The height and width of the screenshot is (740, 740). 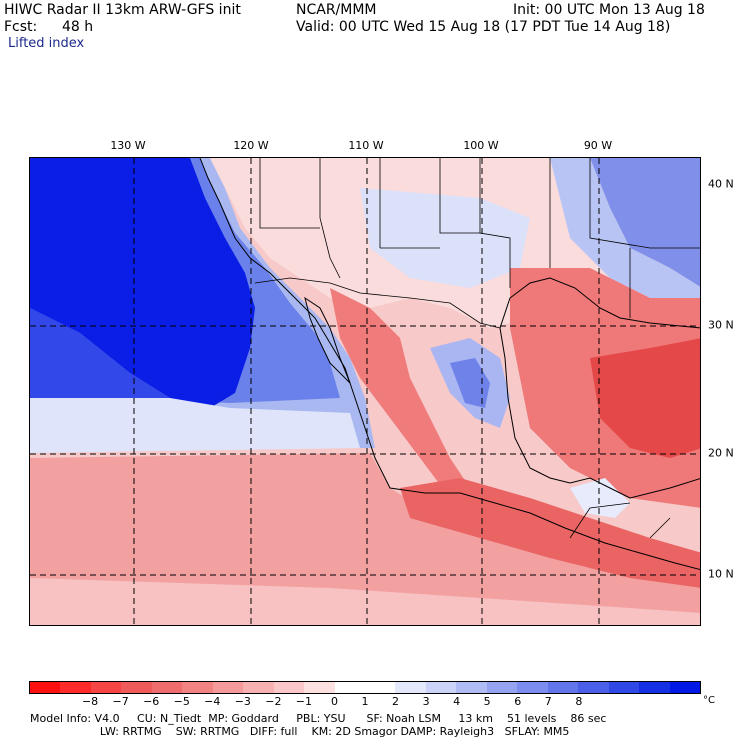 I want to click on model-title: HIWC Radar II 13km ARW-GFS init, so click(x=122, y=10).